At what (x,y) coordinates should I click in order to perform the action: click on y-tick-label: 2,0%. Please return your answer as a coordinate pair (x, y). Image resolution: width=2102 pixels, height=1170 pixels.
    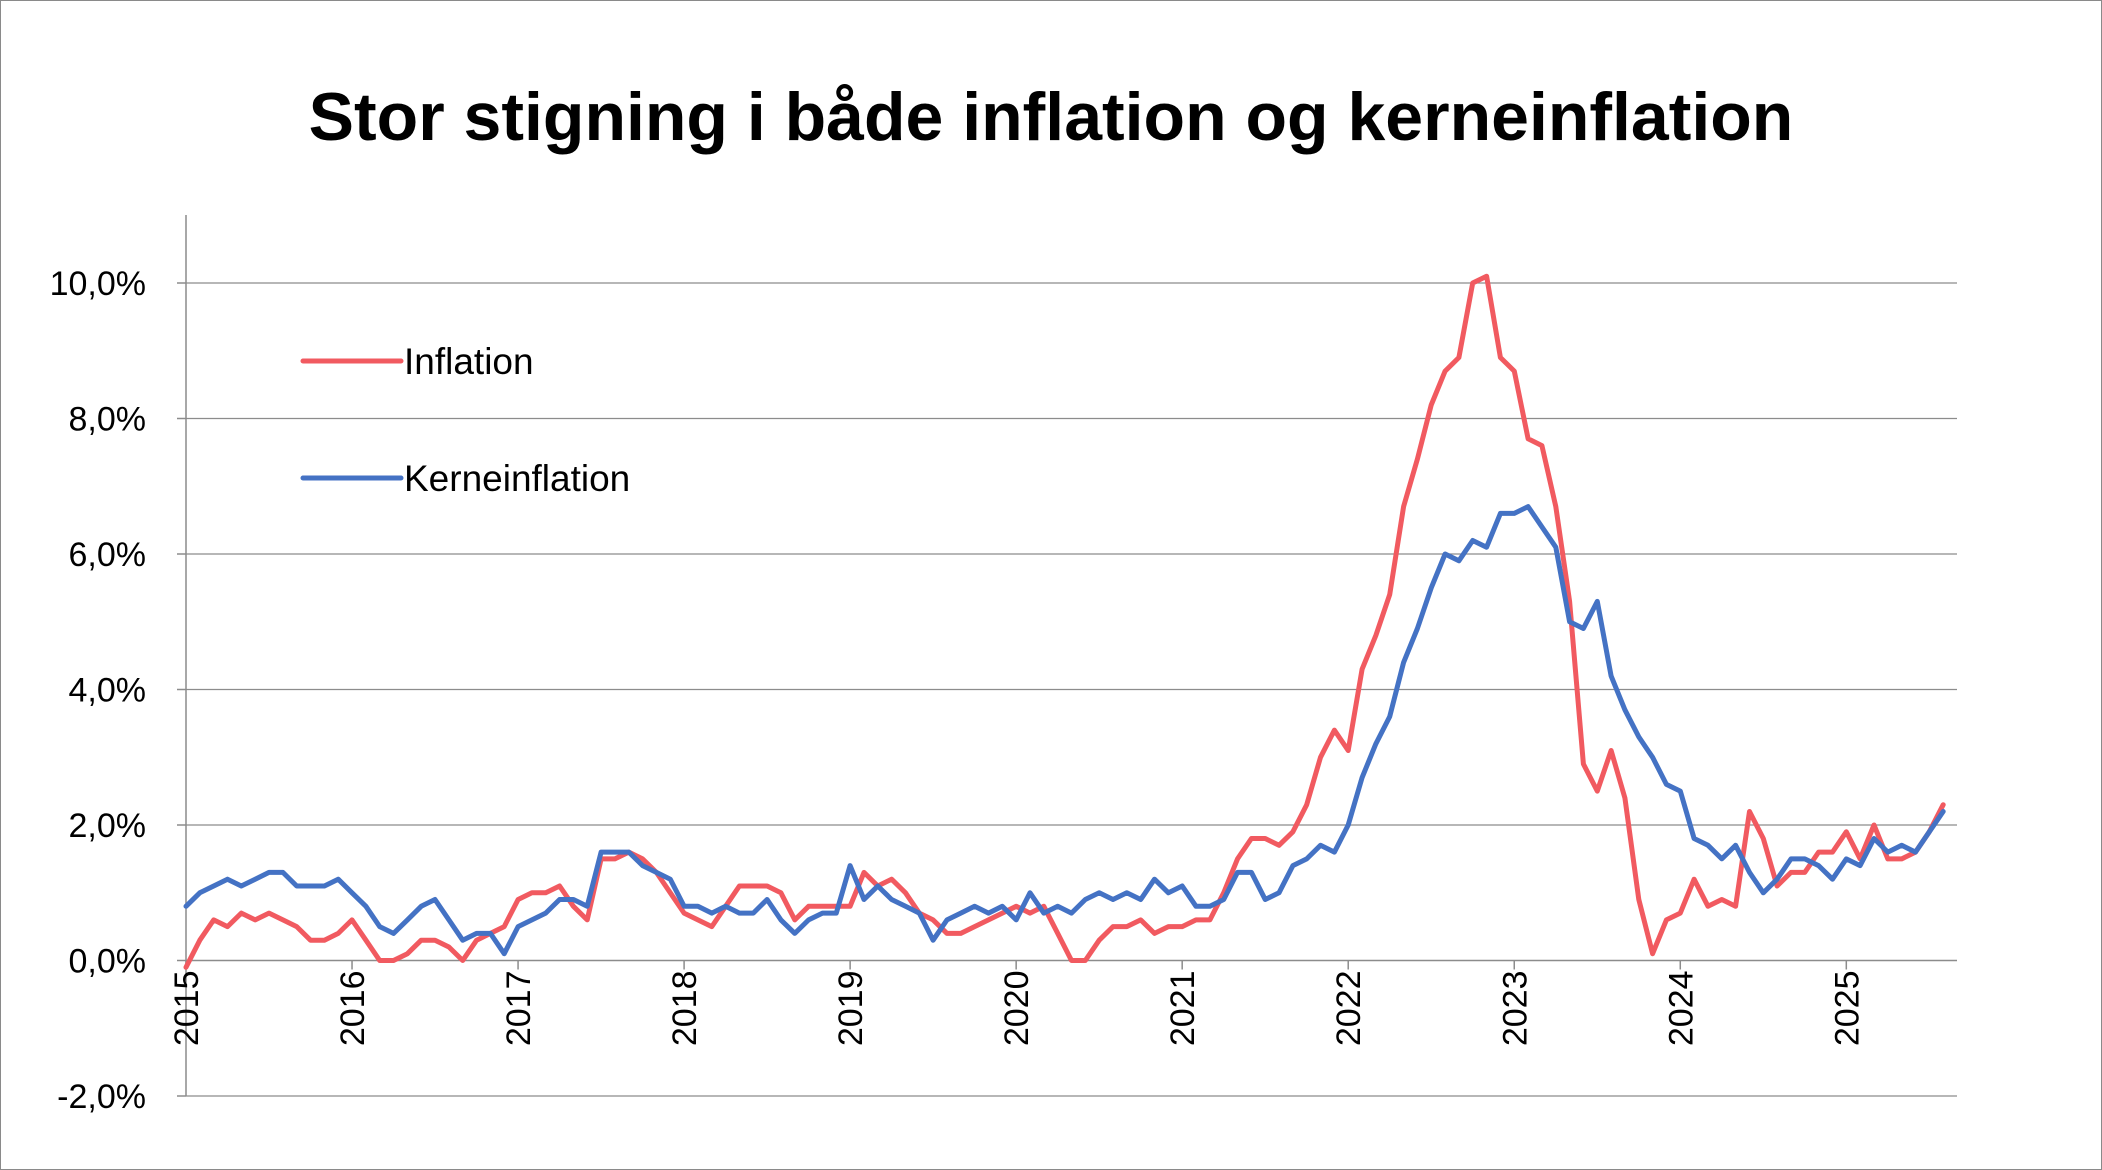
    Looking at the image, I should click on (108, 826).